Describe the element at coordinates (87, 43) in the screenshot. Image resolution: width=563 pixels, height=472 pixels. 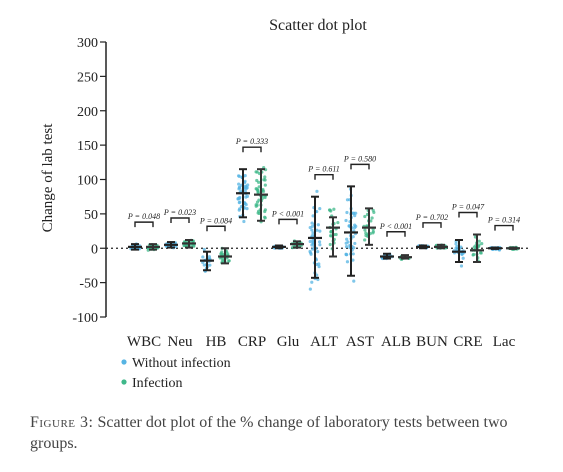
I see `y-tick-label: 300` at that location.